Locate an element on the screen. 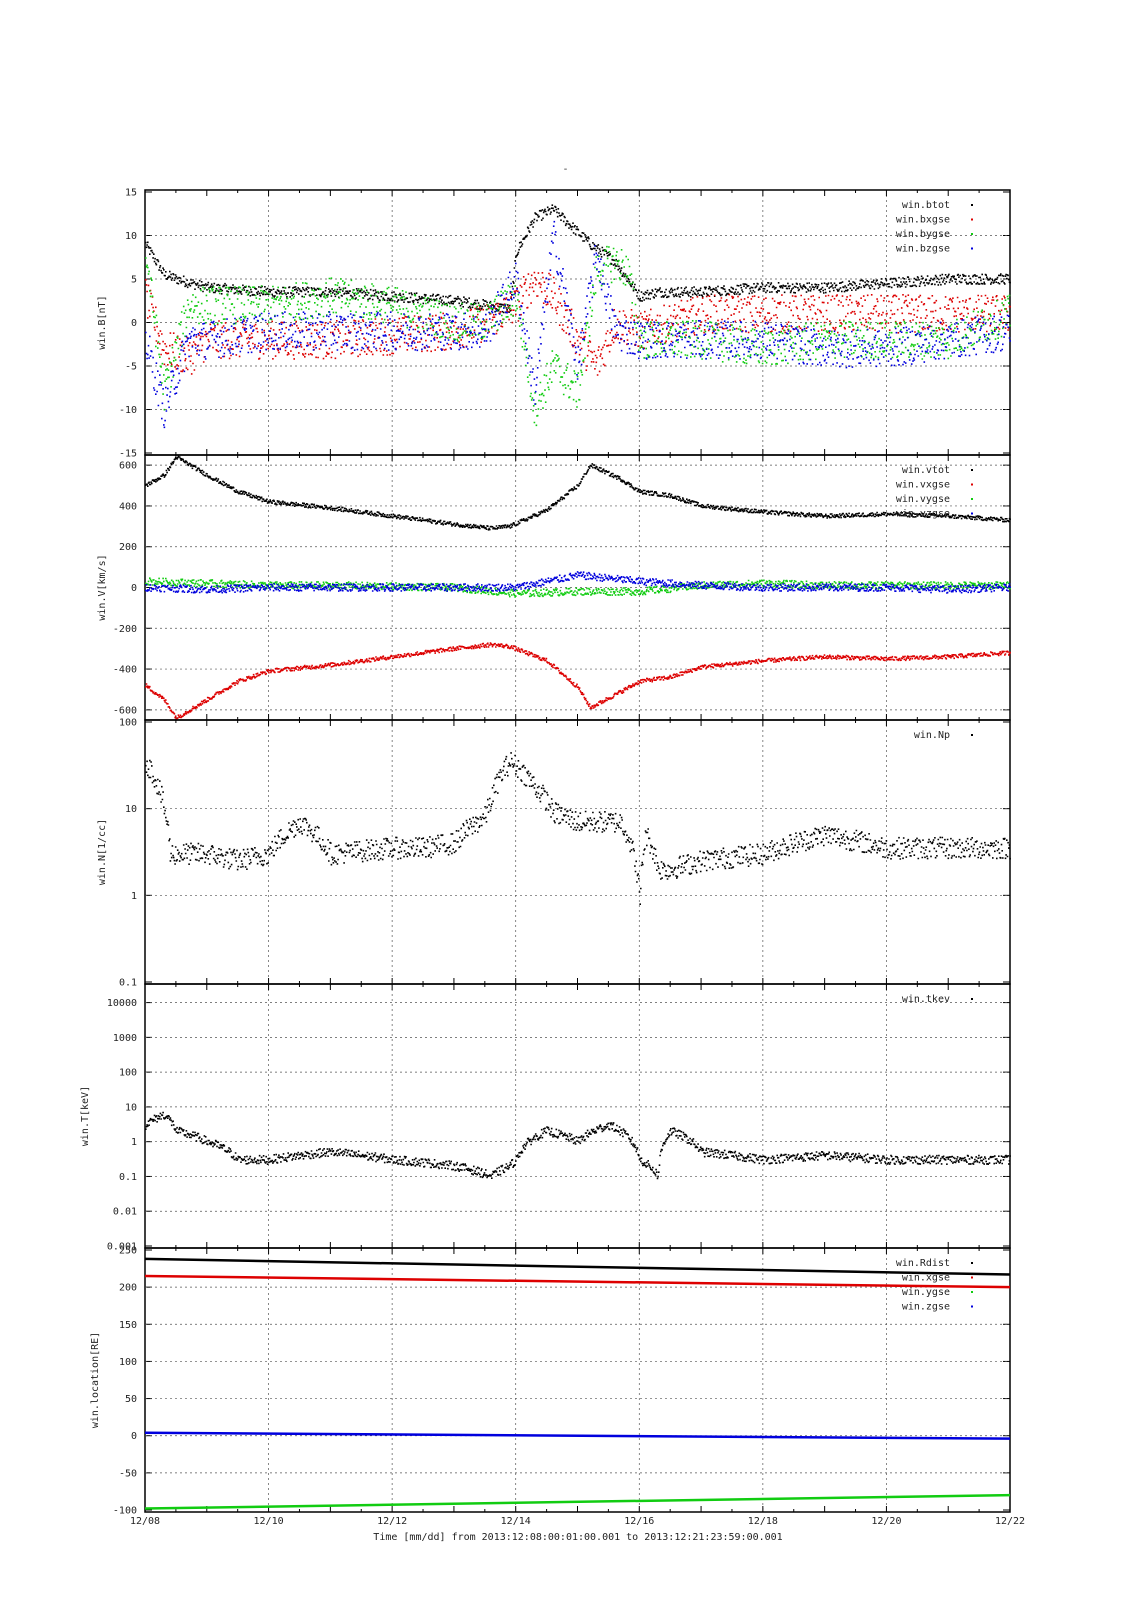  ytick-label-3-5: 0.1 is located at coordinates (128, 1177).